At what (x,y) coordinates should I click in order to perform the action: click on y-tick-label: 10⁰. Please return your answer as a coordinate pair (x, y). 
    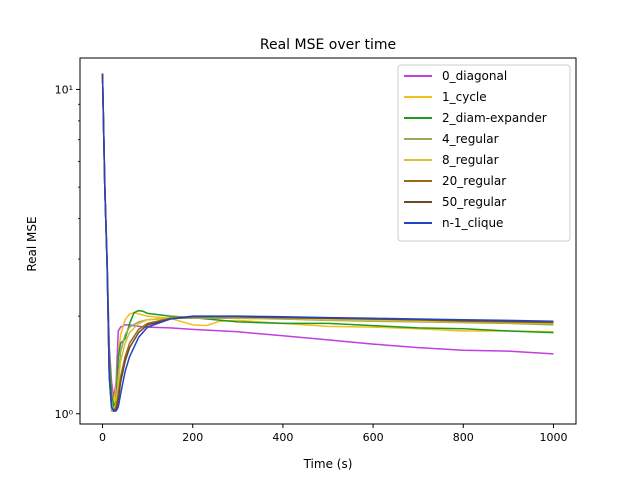
    Looking at the image, I should click on (64, 414).